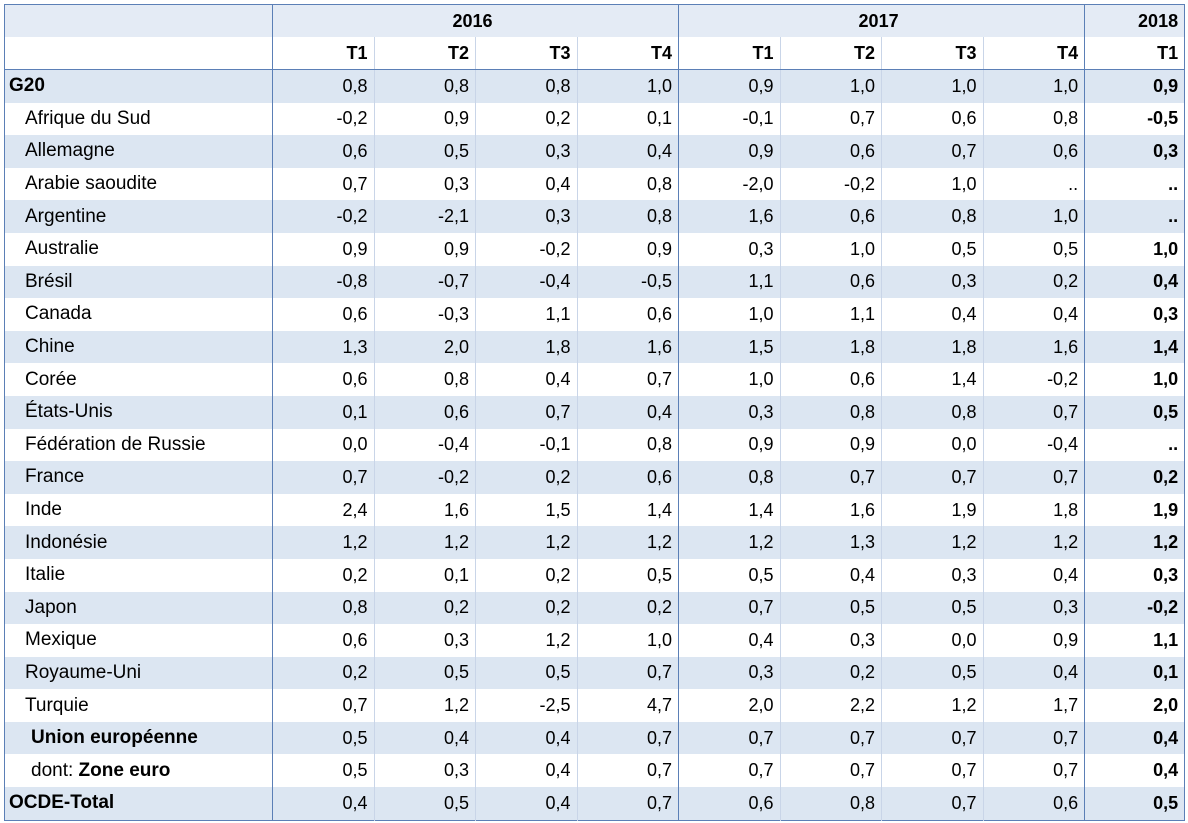  What do you see at coordinates (138, 738) in the screenshot?
I see `row-label-cell: Union européenne` at bounding box center [138, 738].